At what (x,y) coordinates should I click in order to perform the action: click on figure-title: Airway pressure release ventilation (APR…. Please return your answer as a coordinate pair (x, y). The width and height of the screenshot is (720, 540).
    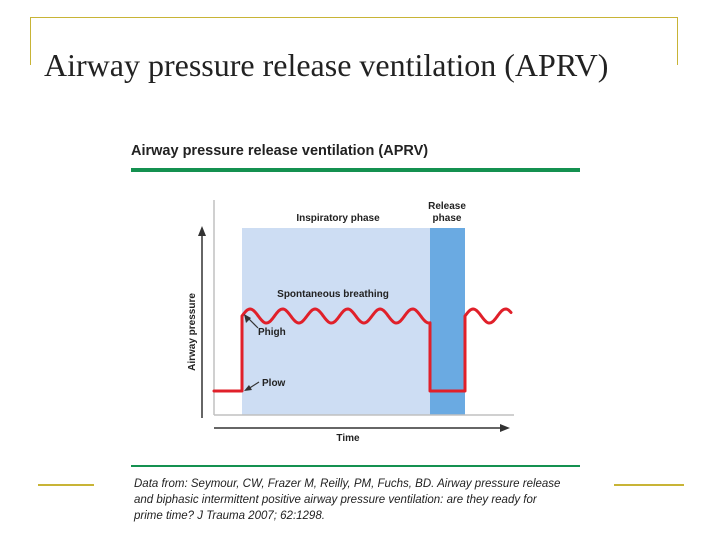
    Looking at the image, I should click on (280, 151).